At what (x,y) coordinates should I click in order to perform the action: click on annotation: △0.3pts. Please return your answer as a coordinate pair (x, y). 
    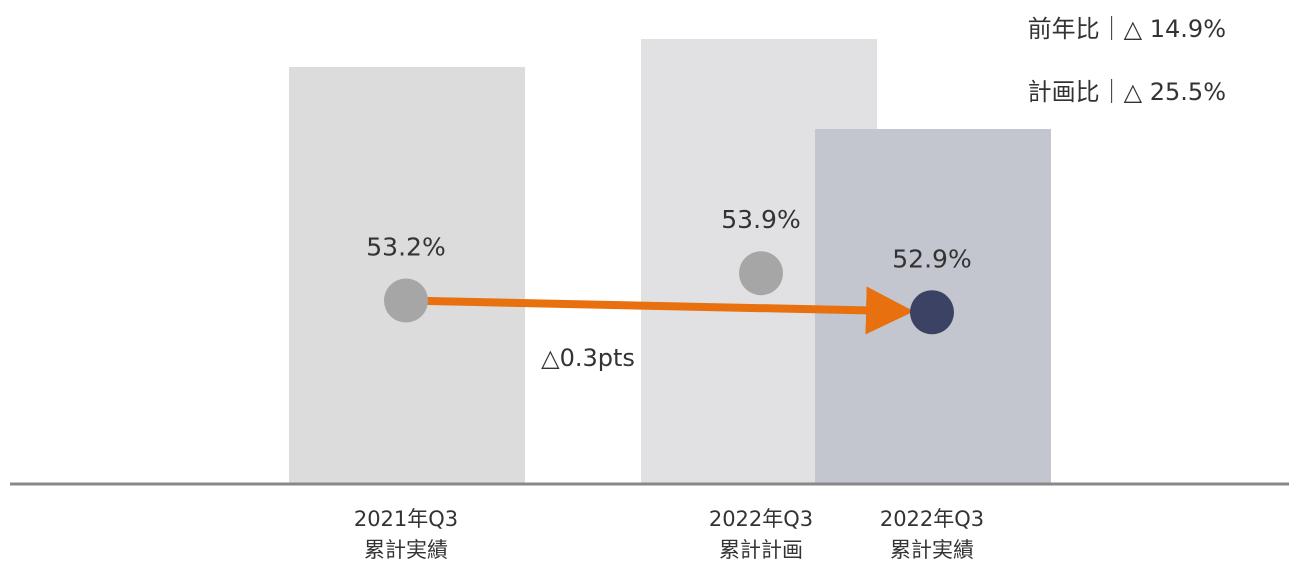
    Looking at the image, I should click on (588, 358).